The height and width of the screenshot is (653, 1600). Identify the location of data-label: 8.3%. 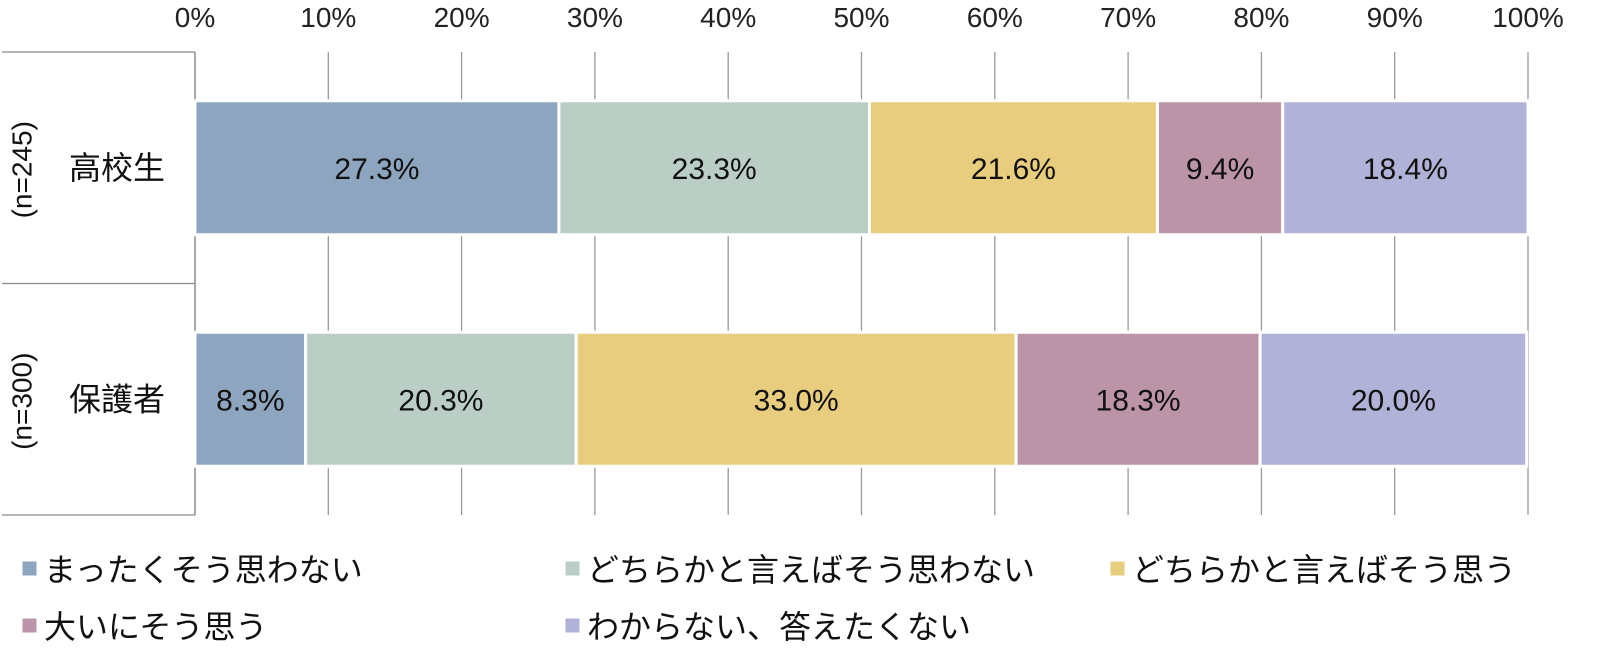
(250, 400).